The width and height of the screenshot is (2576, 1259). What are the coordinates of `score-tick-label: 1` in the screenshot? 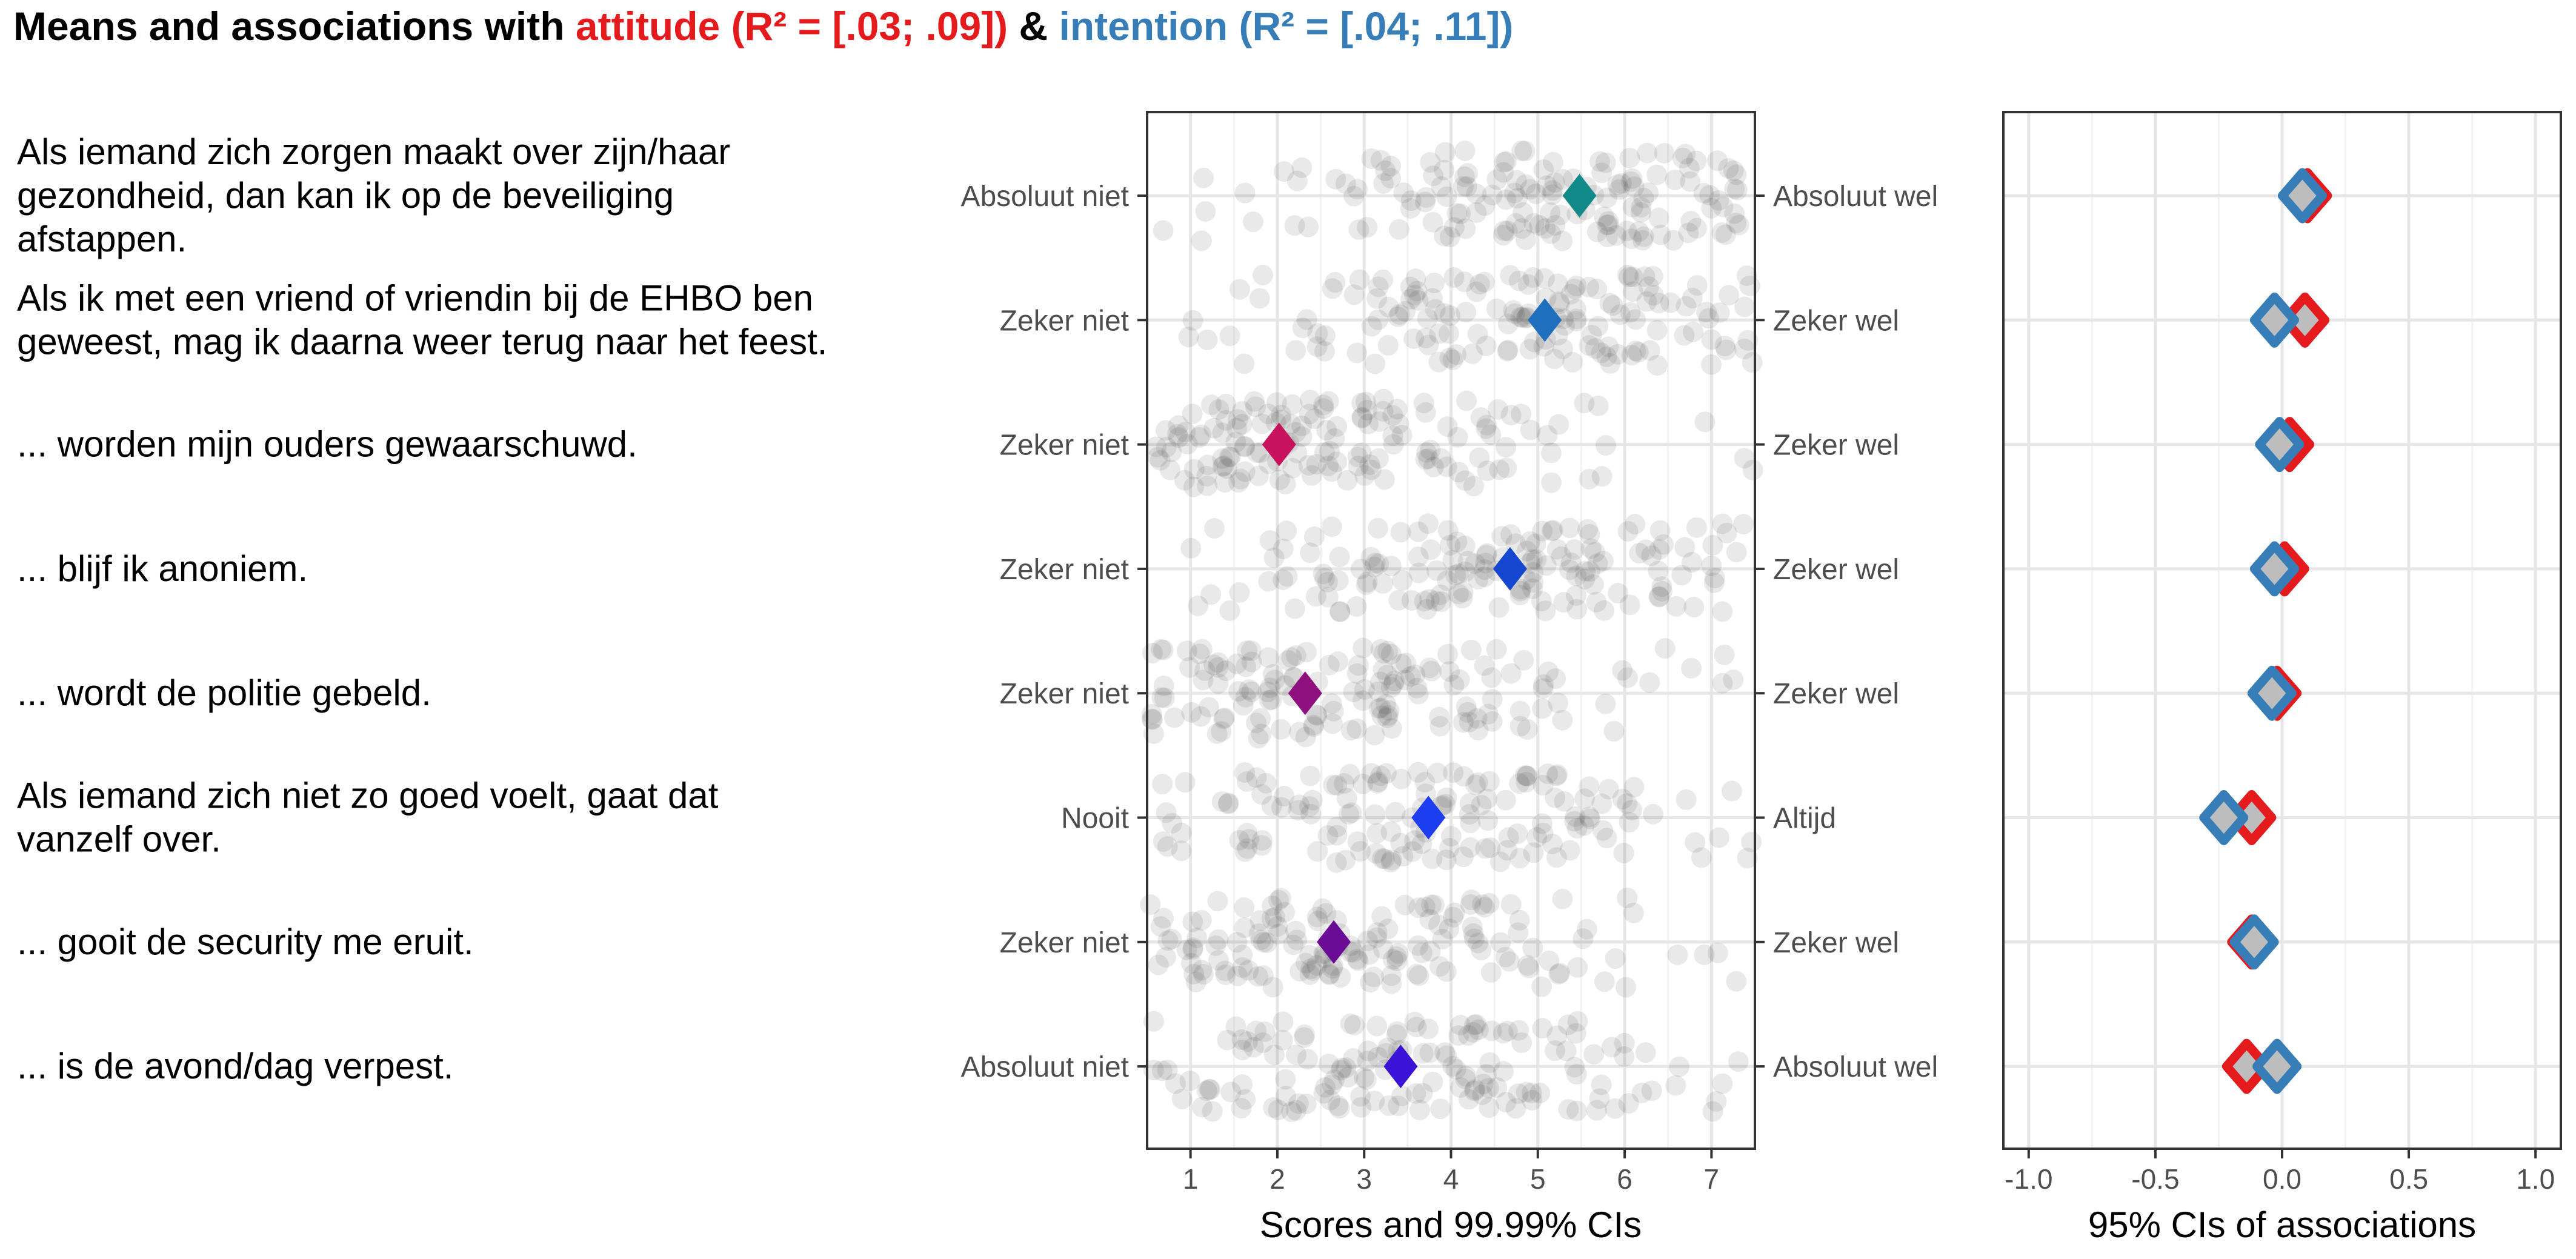 It's located at (1191, 1179).